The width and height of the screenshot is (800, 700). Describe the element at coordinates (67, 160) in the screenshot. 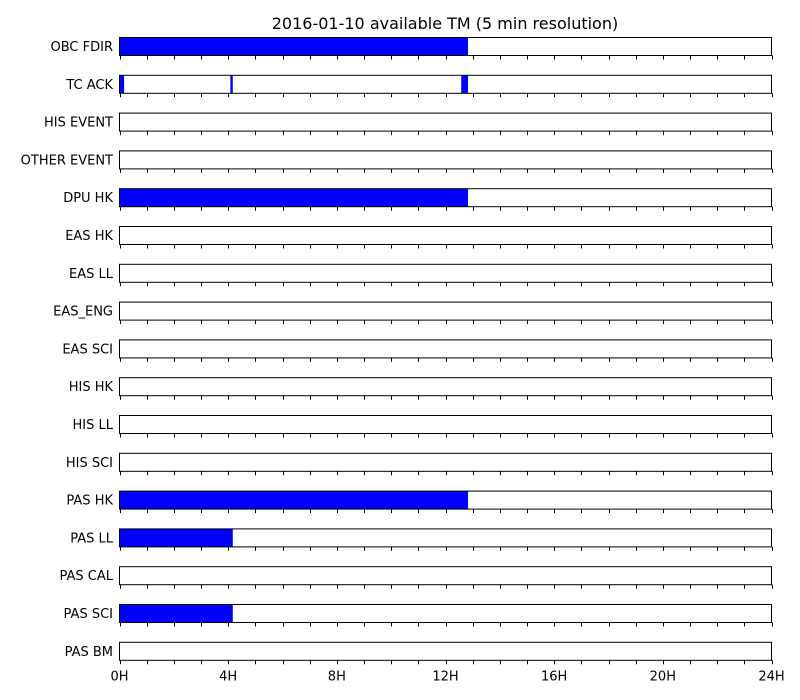

I see `row-label: OTHER EVENT` at that location.